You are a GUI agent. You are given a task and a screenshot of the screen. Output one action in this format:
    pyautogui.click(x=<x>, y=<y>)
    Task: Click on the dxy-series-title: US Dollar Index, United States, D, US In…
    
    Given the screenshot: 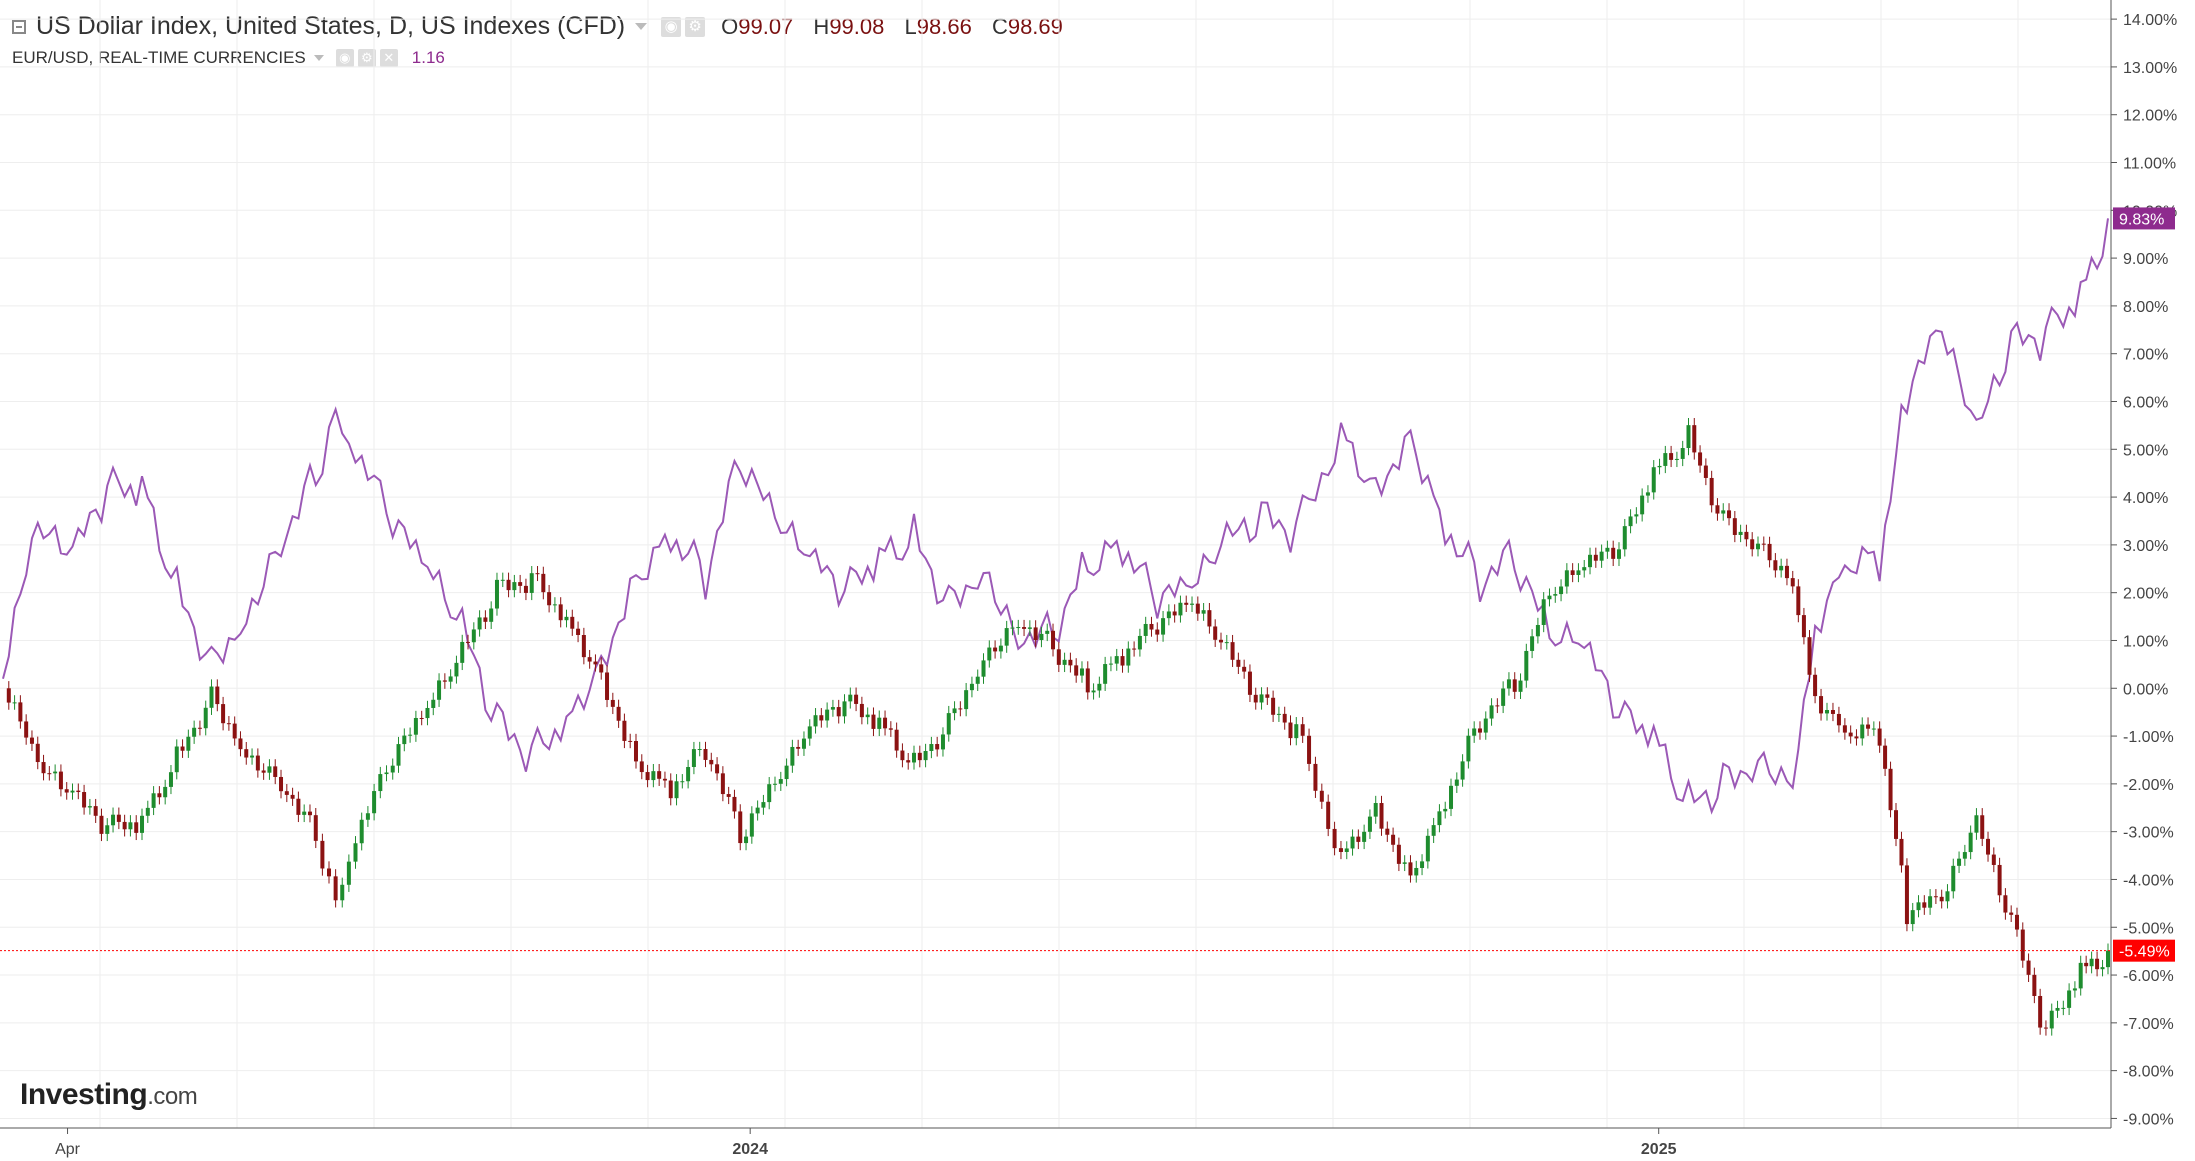 What is the action you would take?
    pyautogui.click(x=331, y=26)
    